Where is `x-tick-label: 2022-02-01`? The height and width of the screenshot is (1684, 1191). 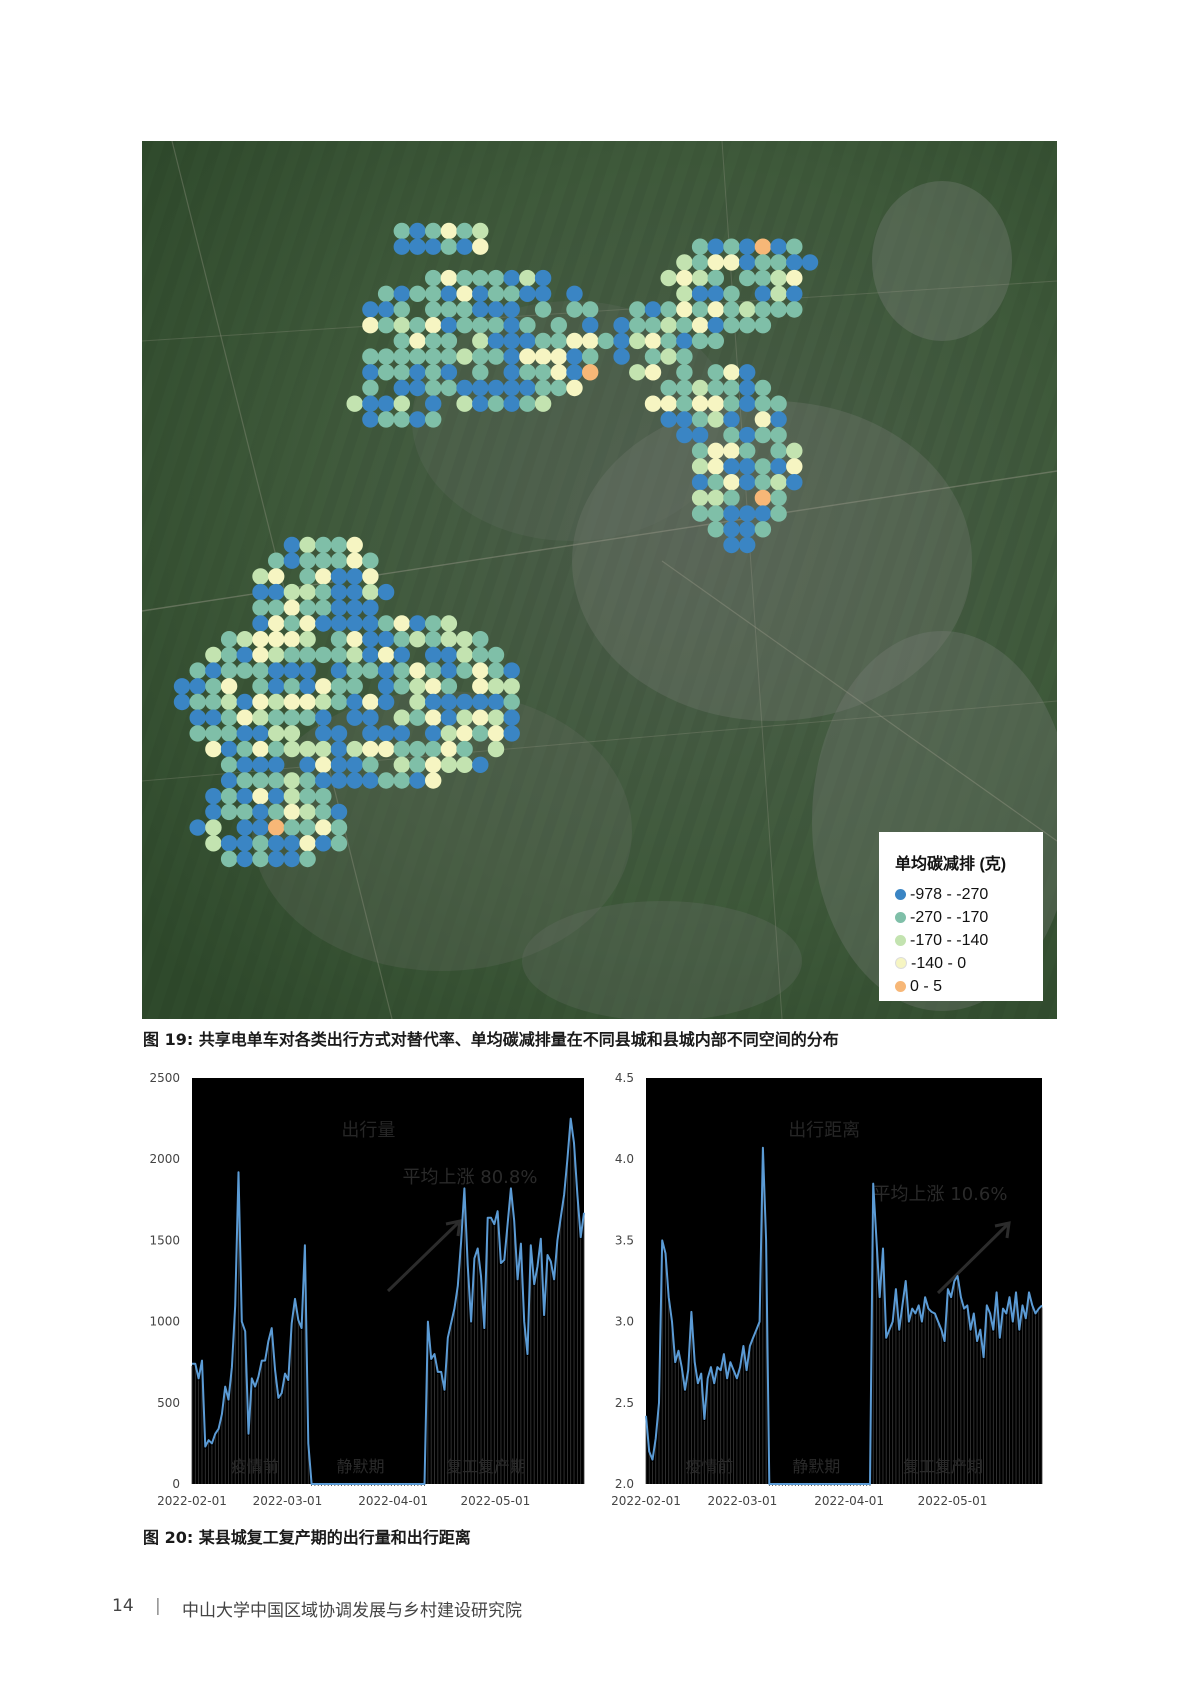
x-tick-label: 2022-02-01 is located at coordinates (646, 1501).